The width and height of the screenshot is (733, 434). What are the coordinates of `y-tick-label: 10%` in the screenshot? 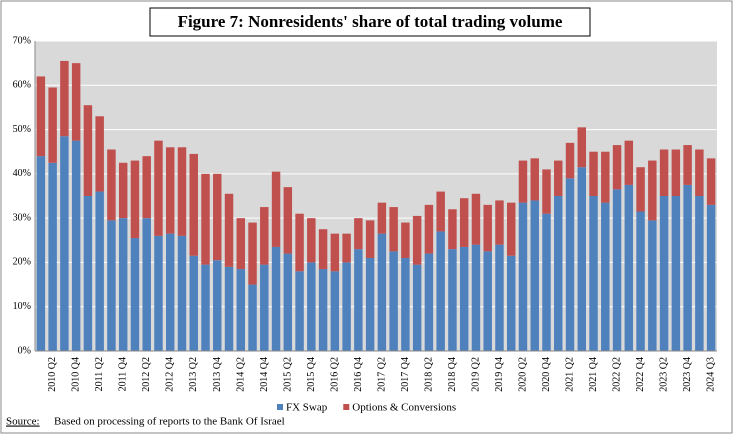 It's located at (22, 306).